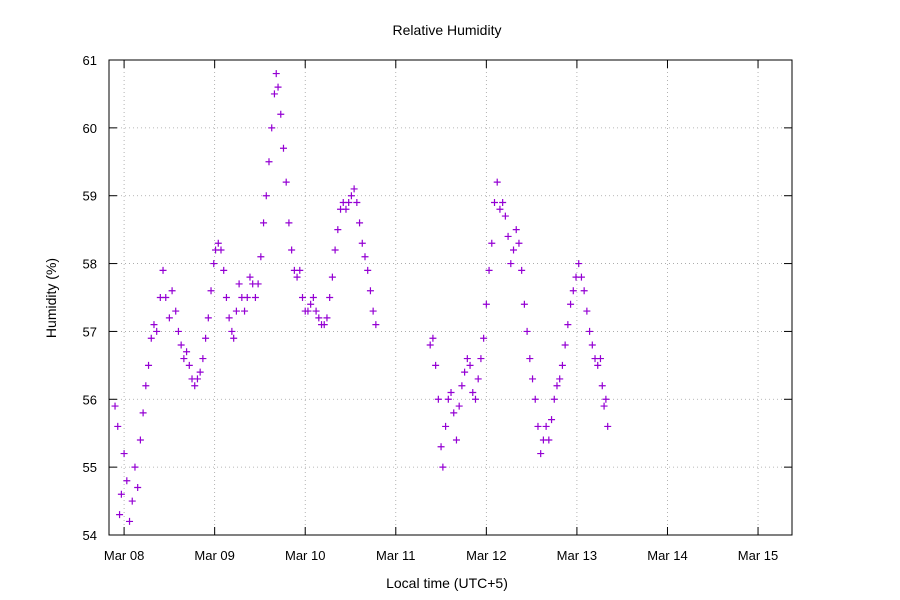 This screenshot has width=900, height=600. I want to click on y-tick-label: 55, so click(90, 467).